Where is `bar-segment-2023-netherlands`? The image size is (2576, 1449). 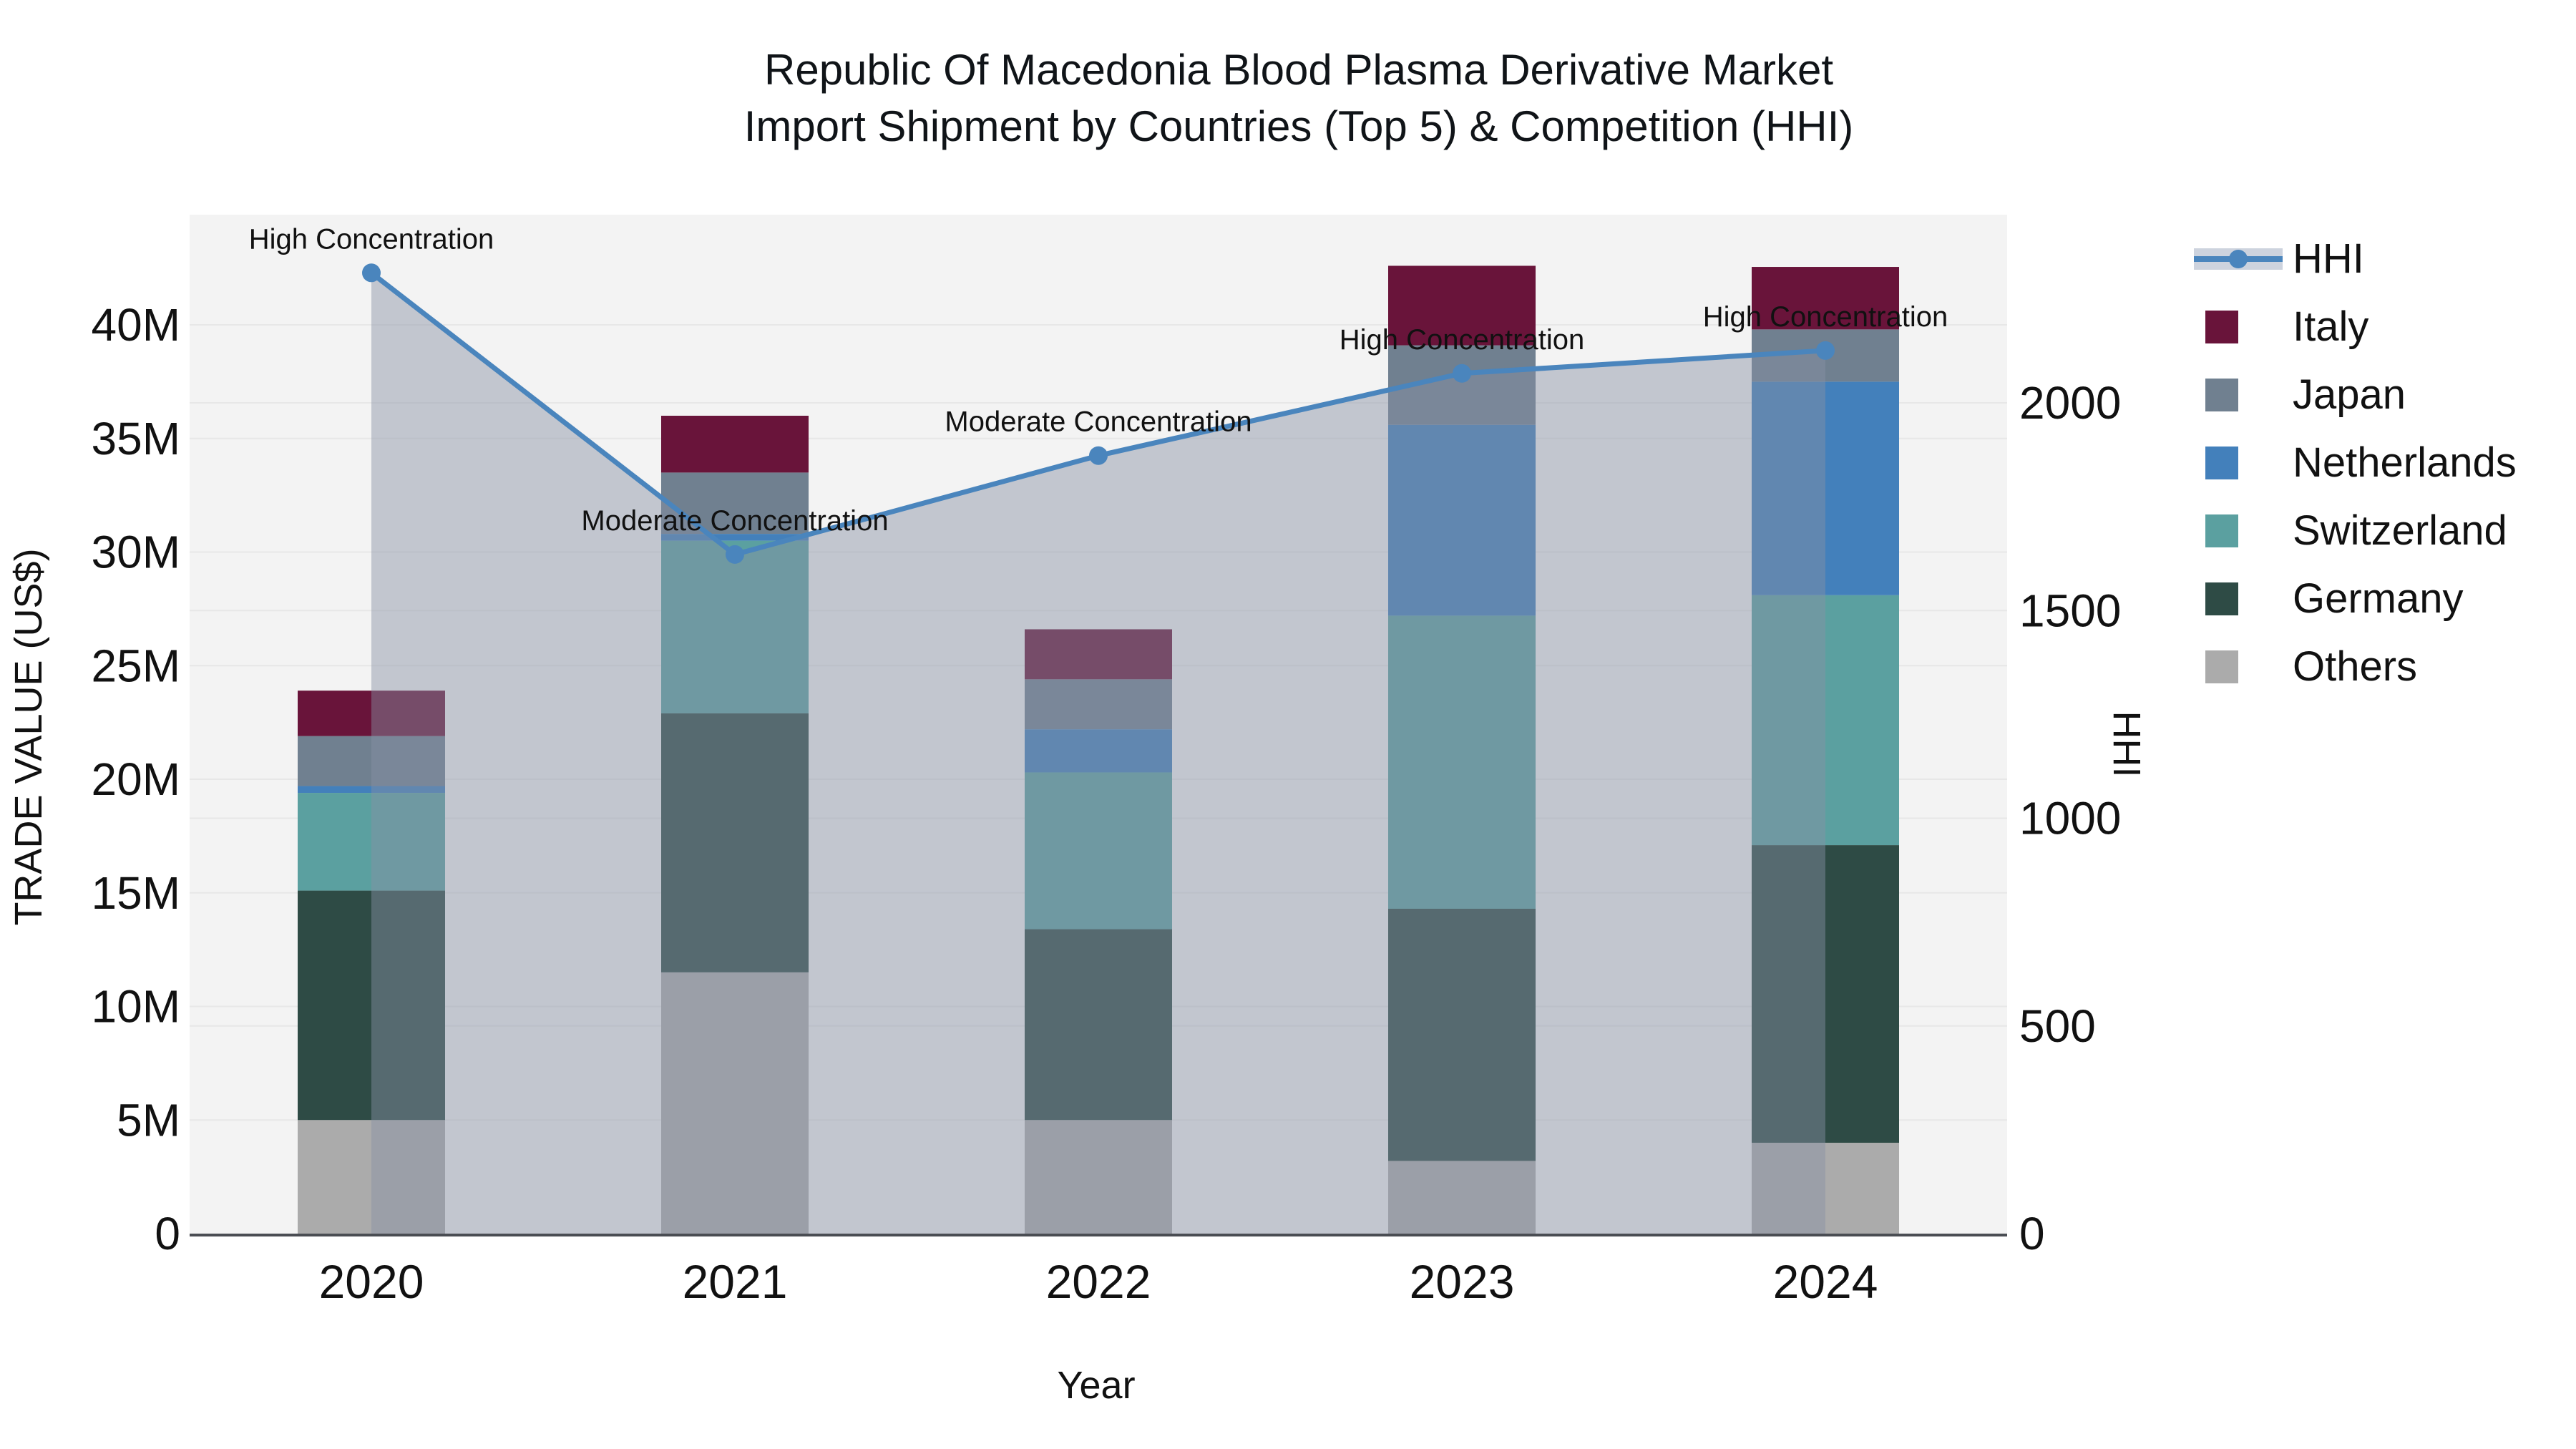 bar-segment-2023-netherlands is located at coordinates (1462, 520).